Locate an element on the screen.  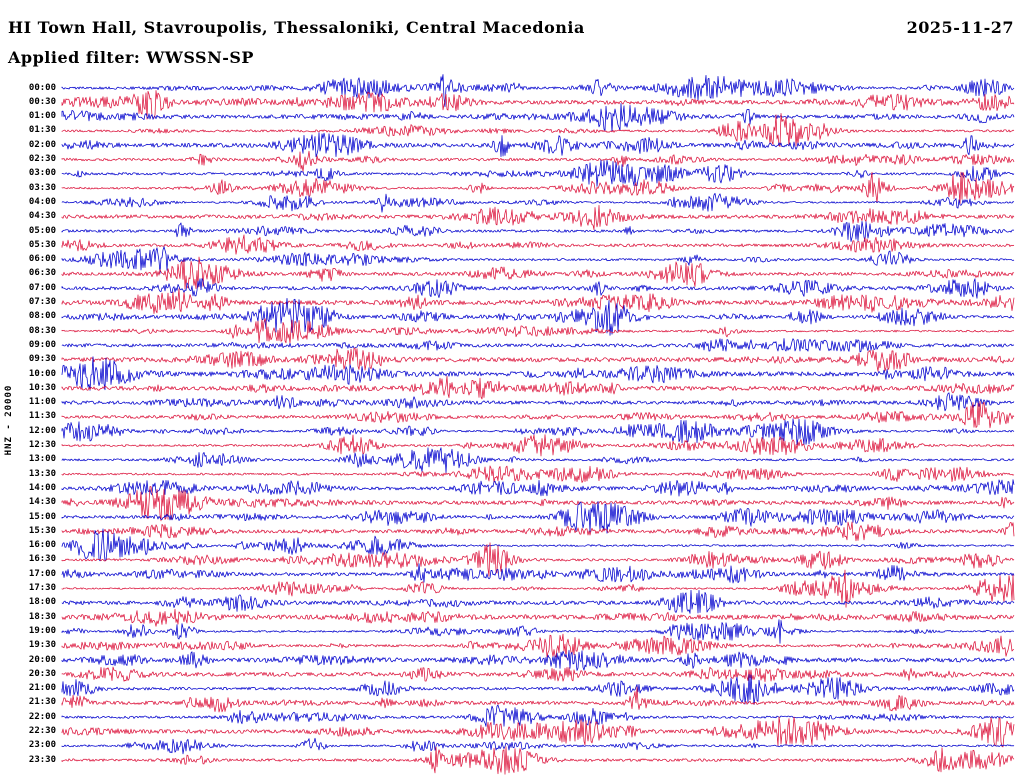
date-label: 2025-11-27 is located at coordinates (960, 27).